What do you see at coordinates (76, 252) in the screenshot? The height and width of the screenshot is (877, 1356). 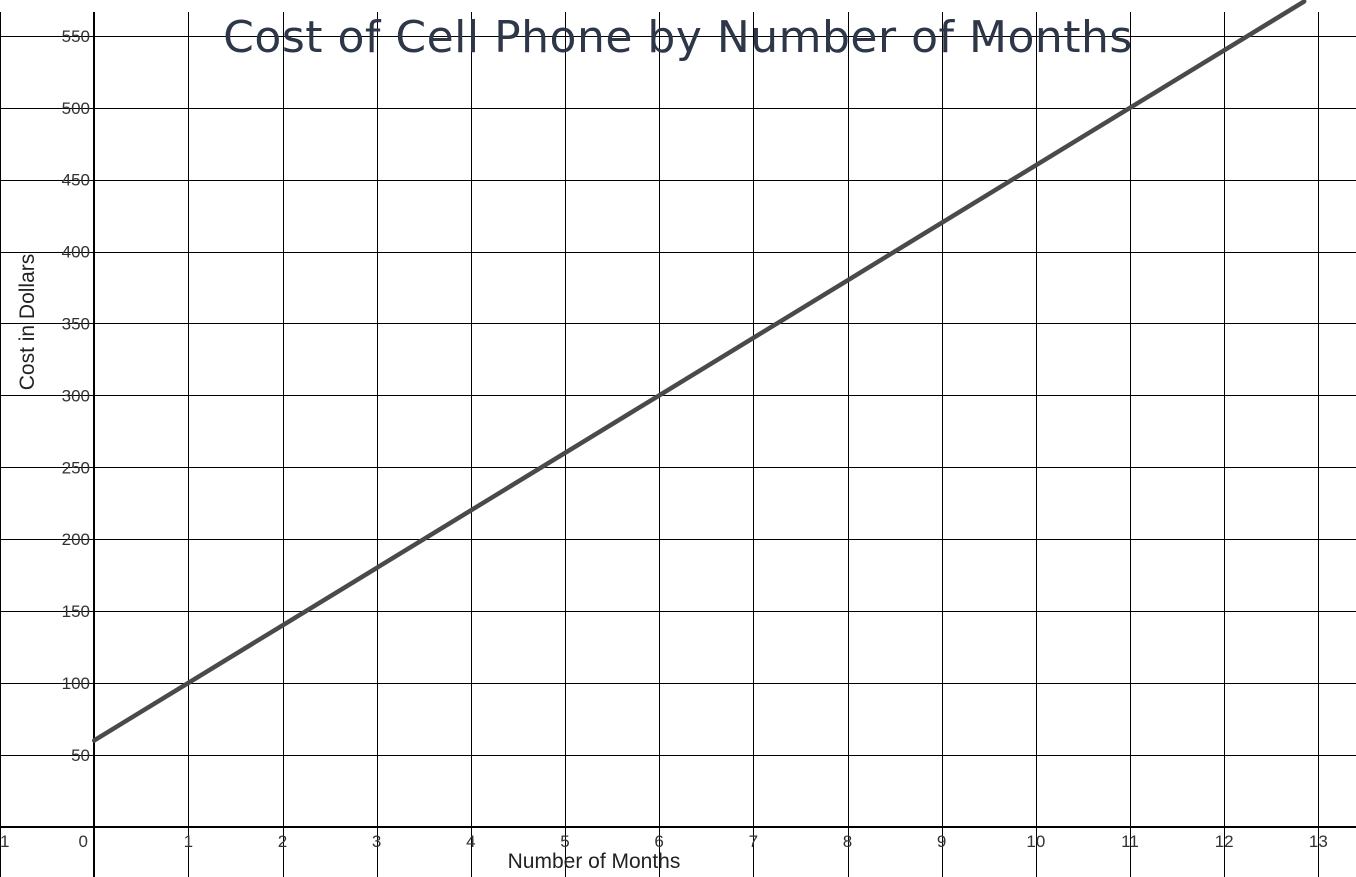 I see `y-tick-label: 400` at bounding box center [76, 252].